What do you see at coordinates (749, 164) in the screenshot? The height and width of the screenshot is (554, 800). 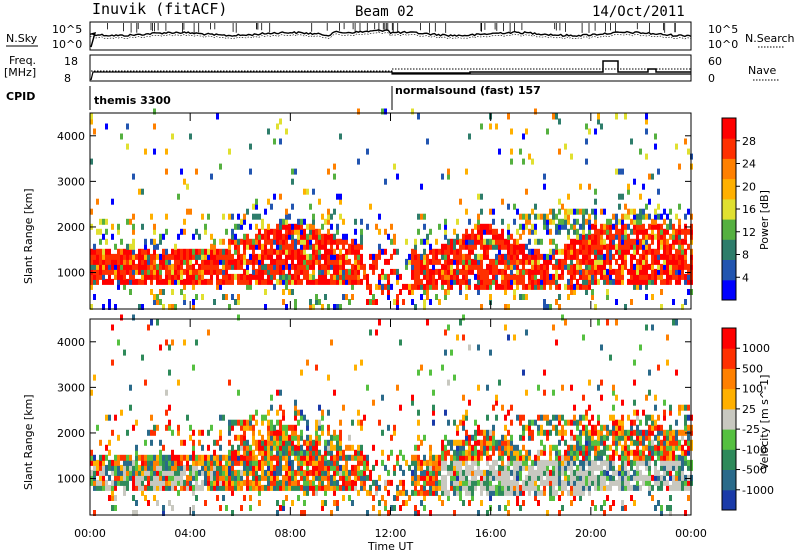 I see `colorbar-tick-label: 24` at bounding box center [749, 164].